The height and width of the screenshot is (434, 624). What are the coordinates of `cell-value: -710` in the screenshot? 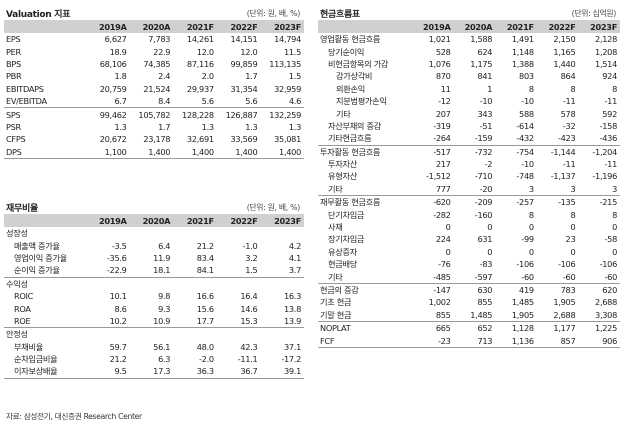 It's located at (483, 176).